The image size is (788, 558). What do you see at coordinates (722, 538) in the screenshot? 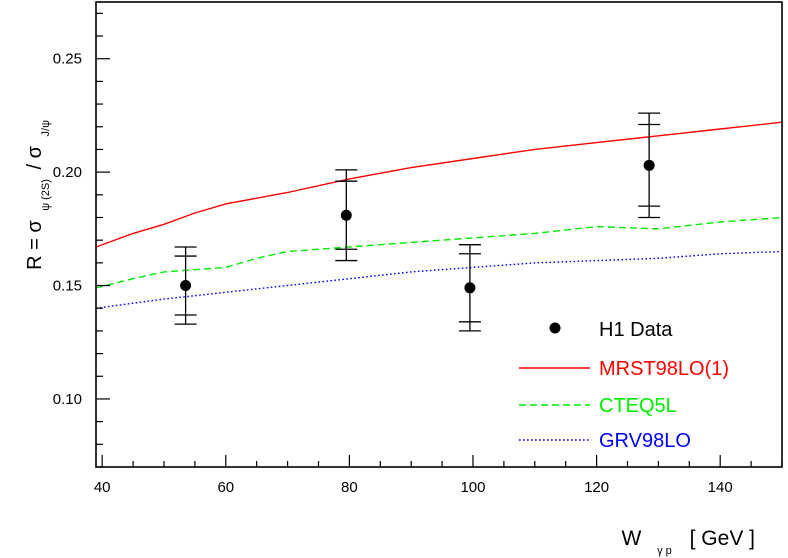
I see `x-axis-label-unit: [ GeV ]` at bounding box center [722, 538].